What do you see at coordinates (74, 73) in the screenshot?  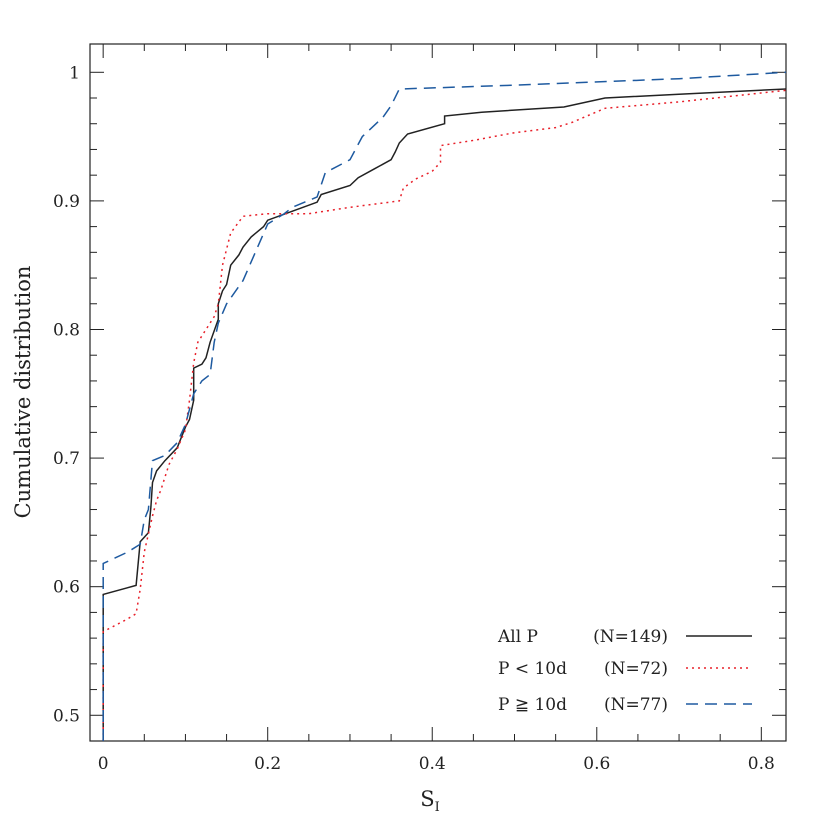 I see `y-tick-label: 1` at bounding box center [74, 73].